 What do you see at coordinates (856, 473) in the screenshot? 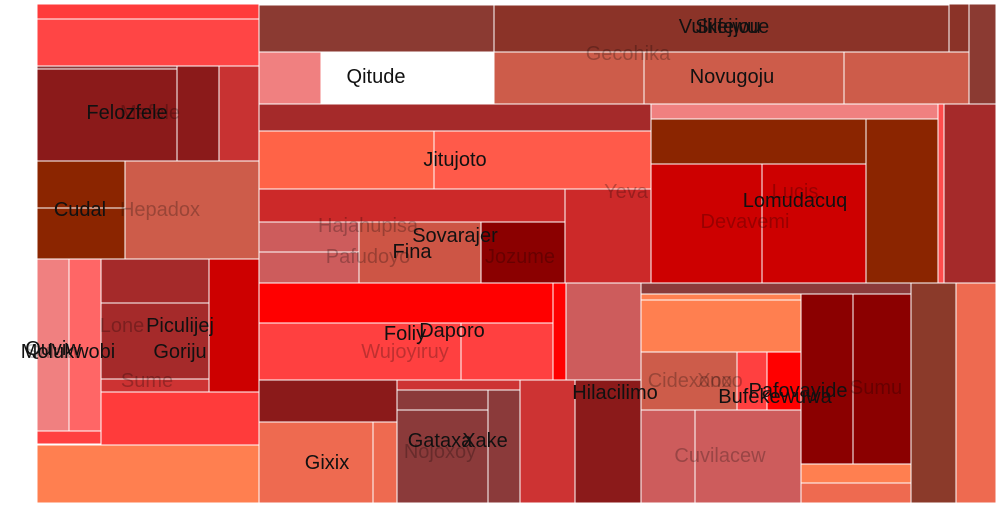
I see `treemap-cell-n67` at bounding box center [856, 473].